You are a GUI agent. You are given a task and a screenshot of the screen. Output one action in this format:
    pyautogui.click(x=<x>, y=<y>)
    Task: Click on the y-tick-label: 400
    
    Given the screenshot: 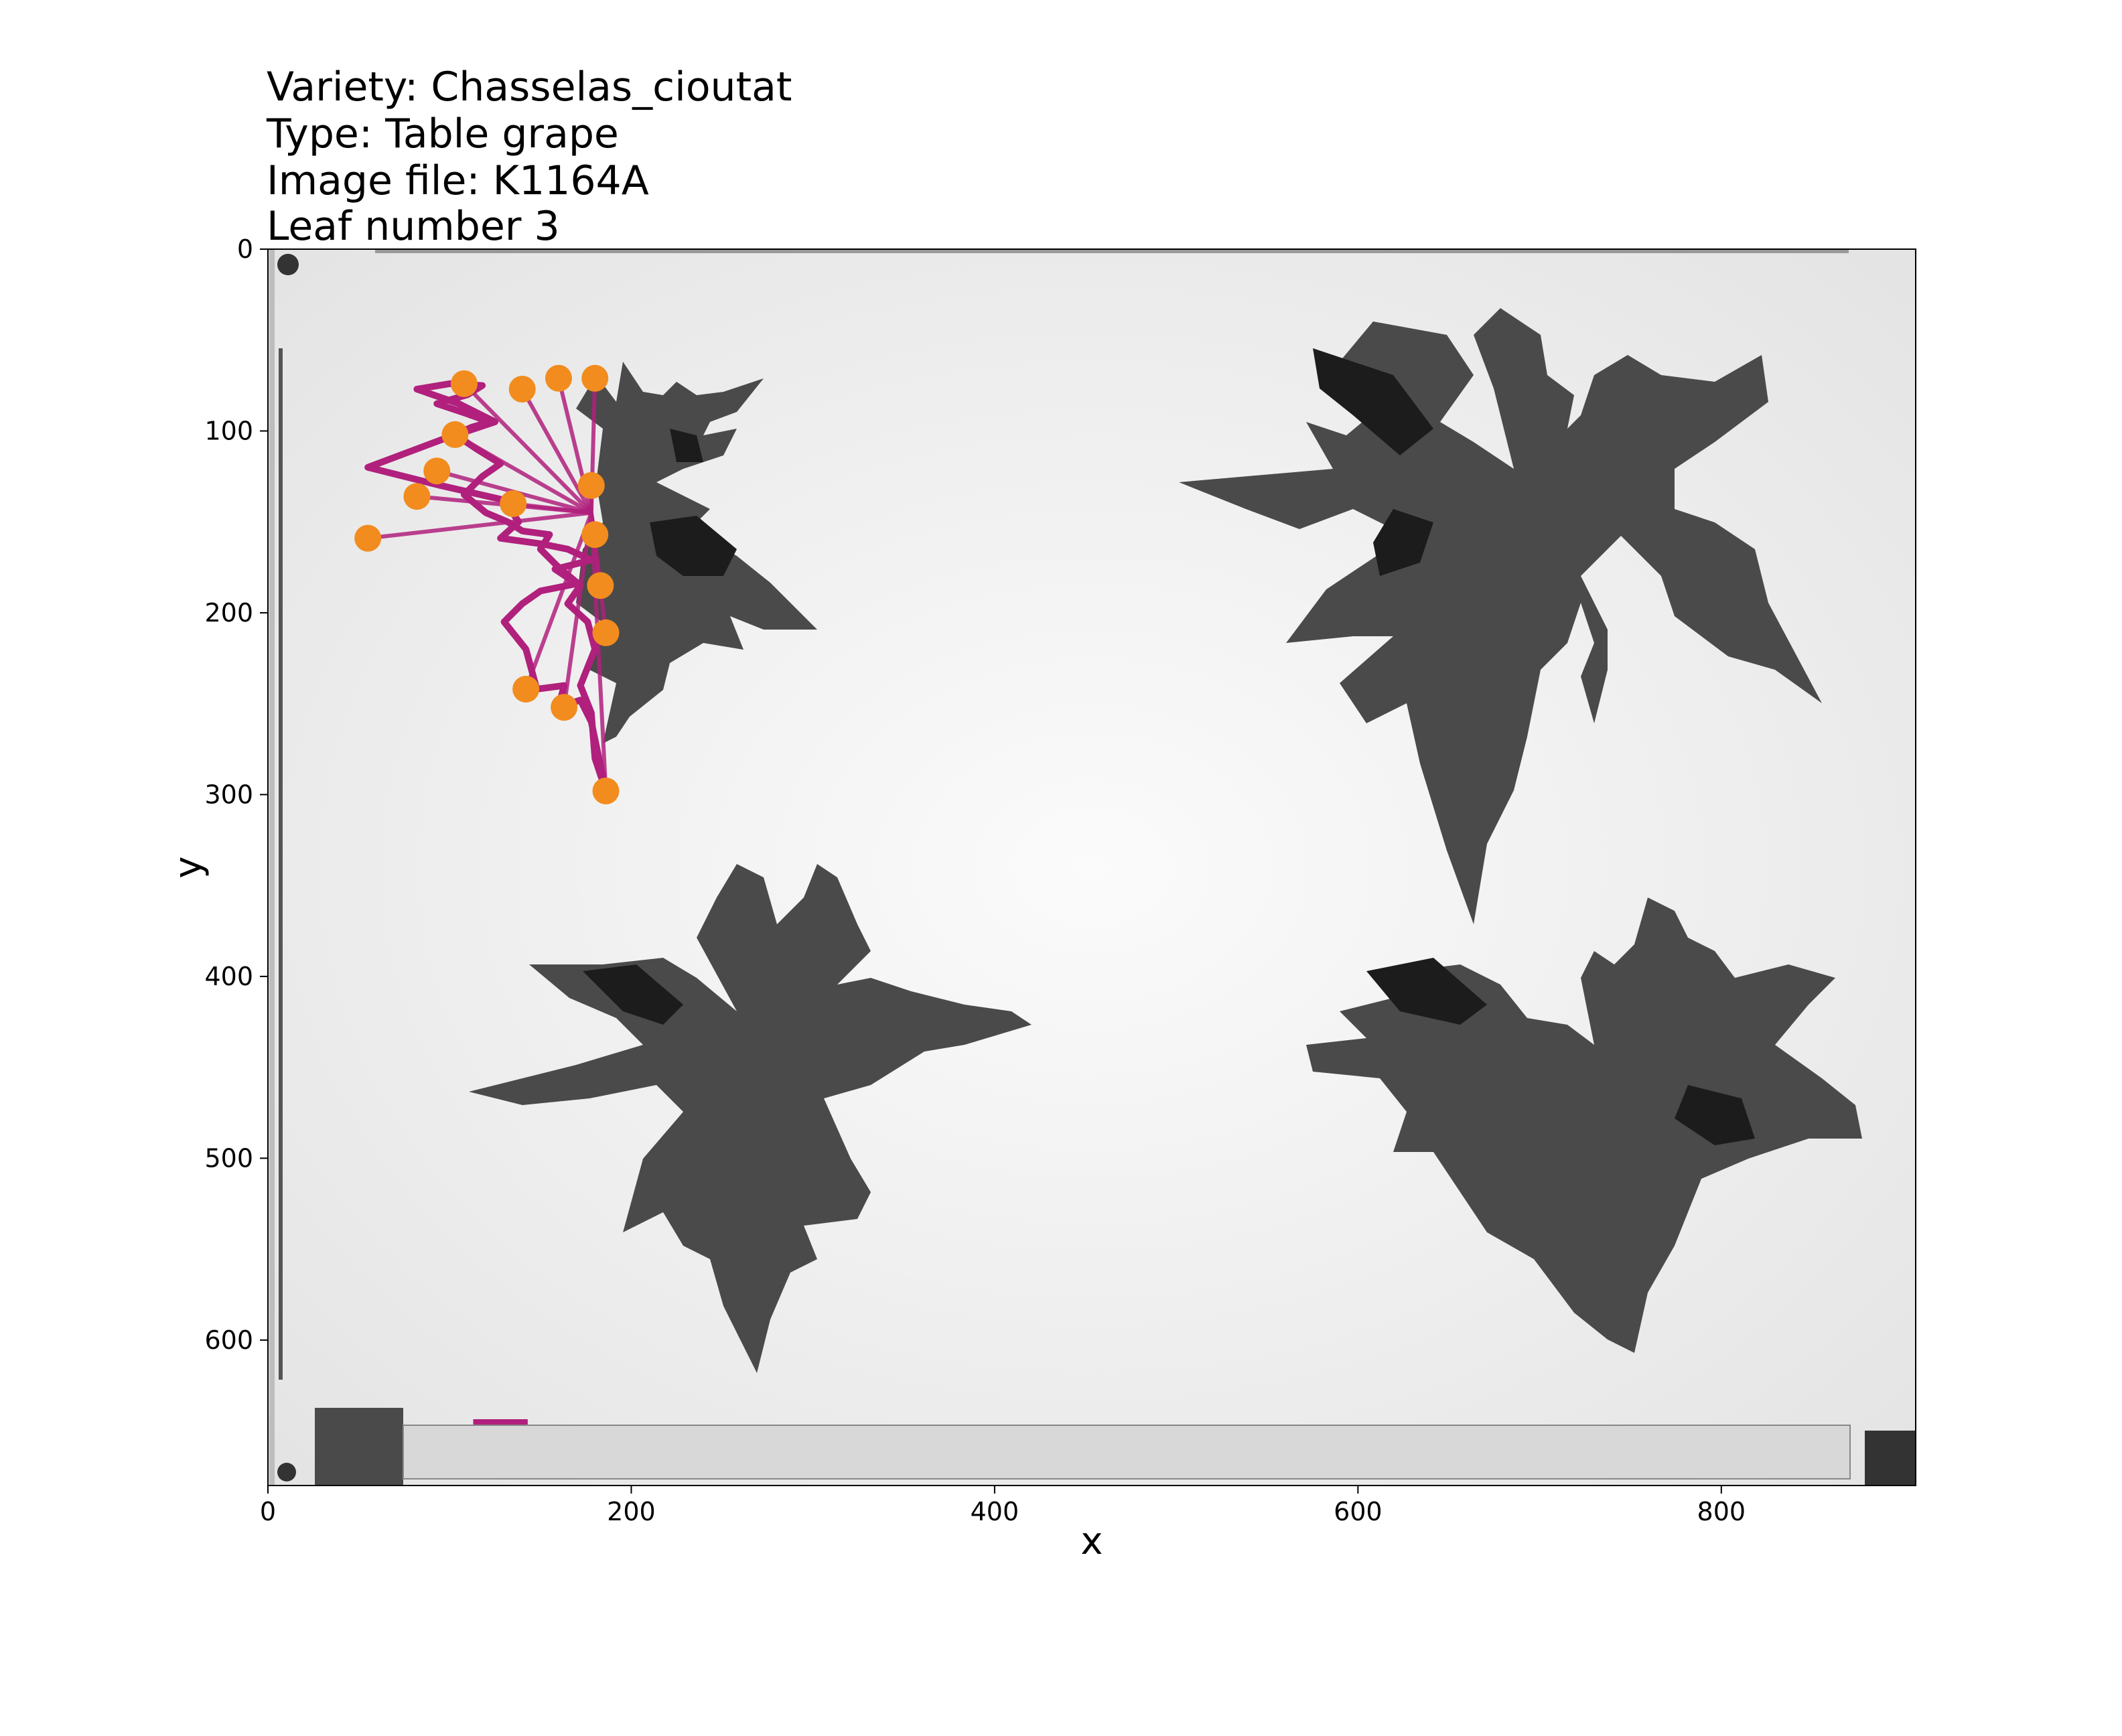 What is the action you would take?
    pyautogui.click(x=229, y=976)
    